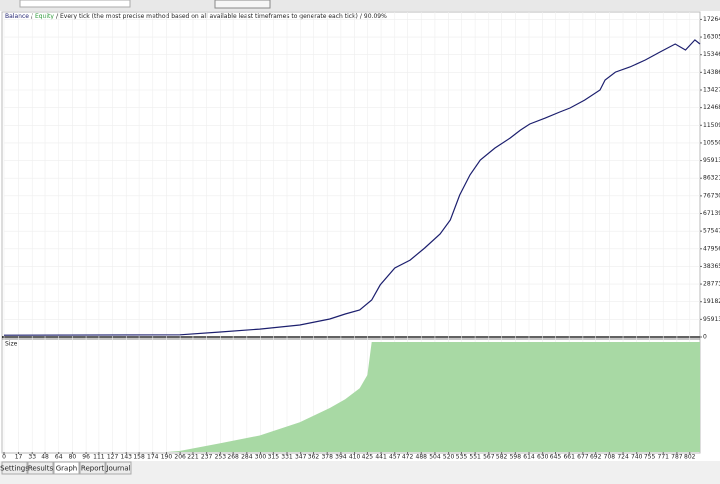  What do you see at coordinates (19, 457) in the screenshot?
I see `x-tick-label: 17` at bounding box center [19, 457].